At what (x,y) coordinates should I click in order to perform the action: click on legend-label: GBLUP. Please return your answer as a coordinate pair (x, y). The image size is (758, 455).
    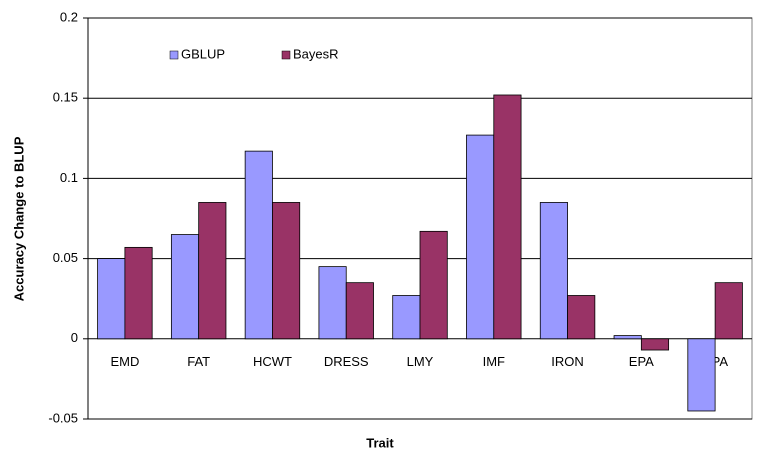
    Looking at the image, I should click on (203, 53).